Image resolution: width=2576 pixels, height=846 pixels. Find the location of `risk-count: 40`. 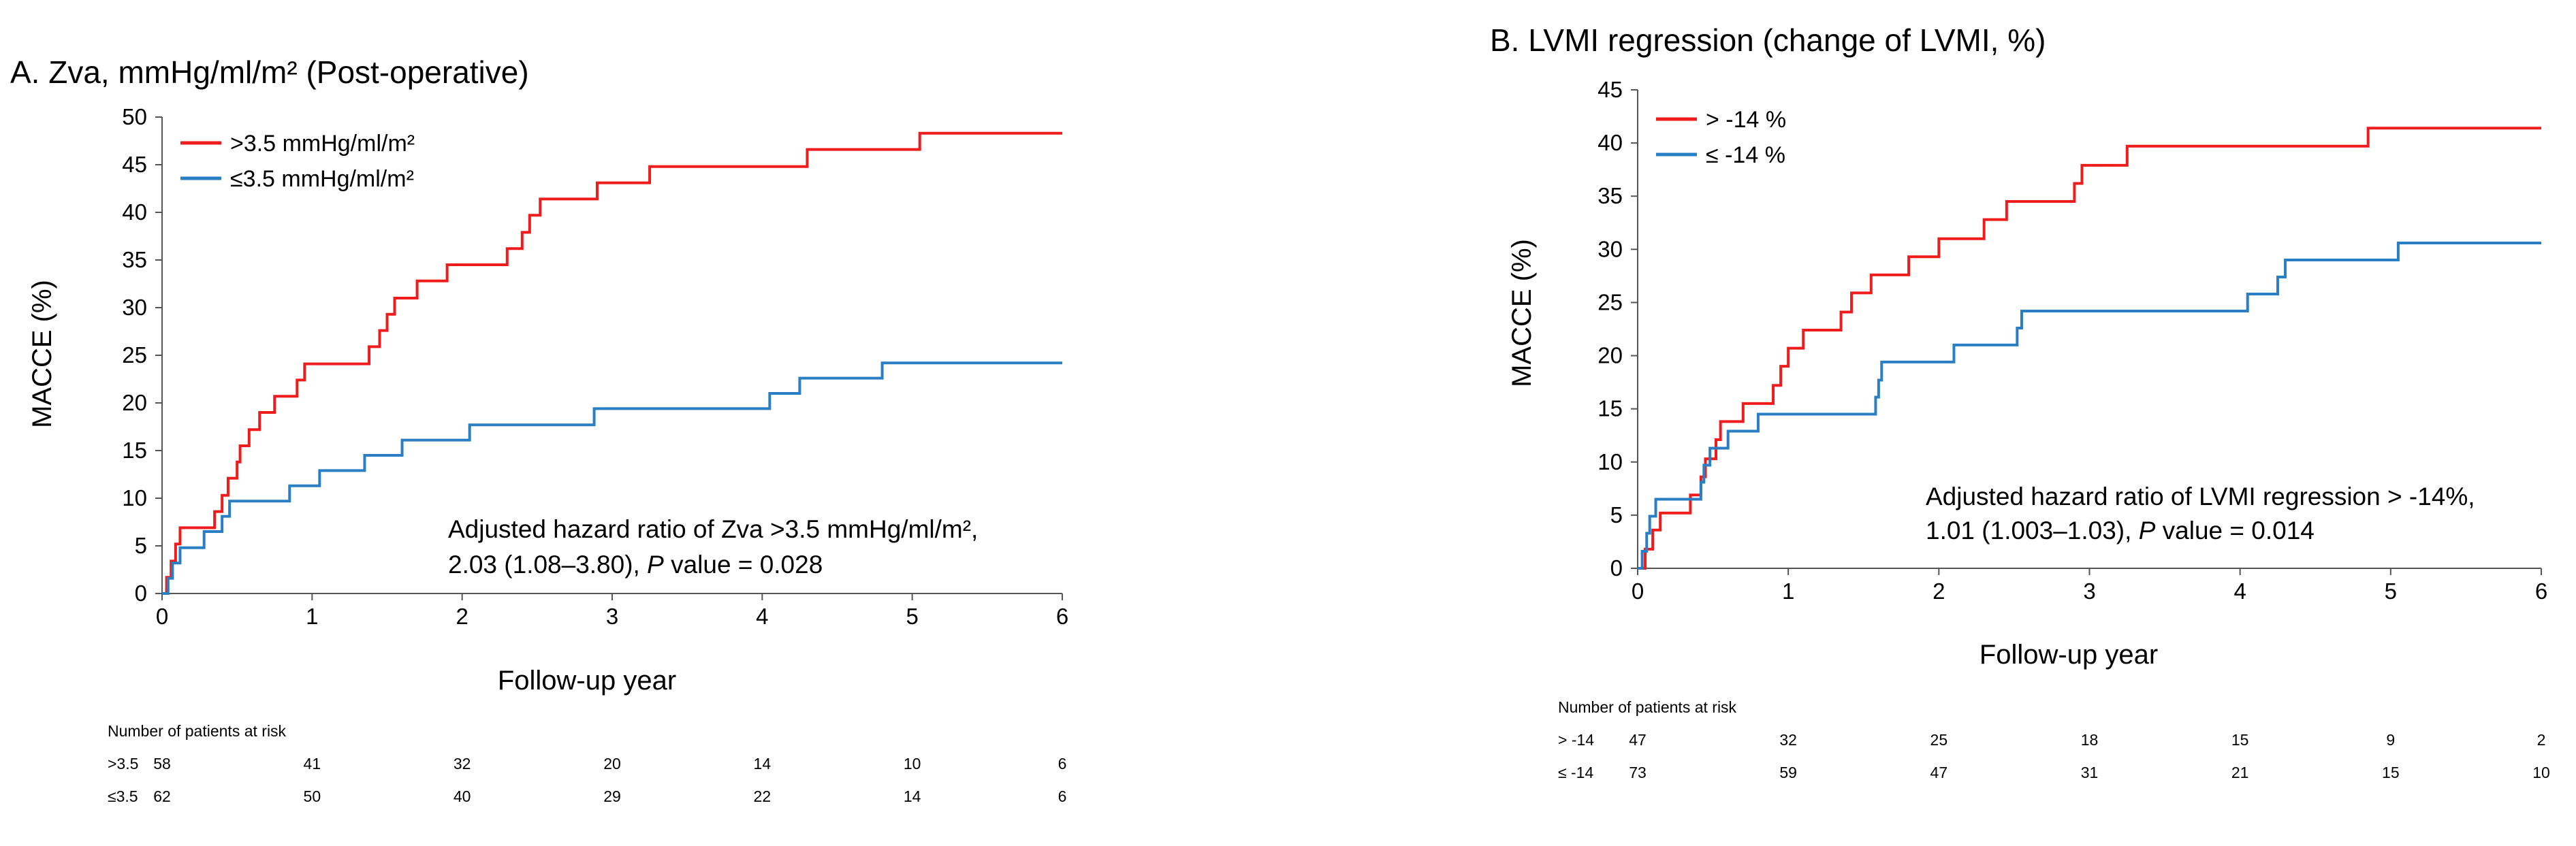

risk-count: 40 is located at coordinates (462, 796).